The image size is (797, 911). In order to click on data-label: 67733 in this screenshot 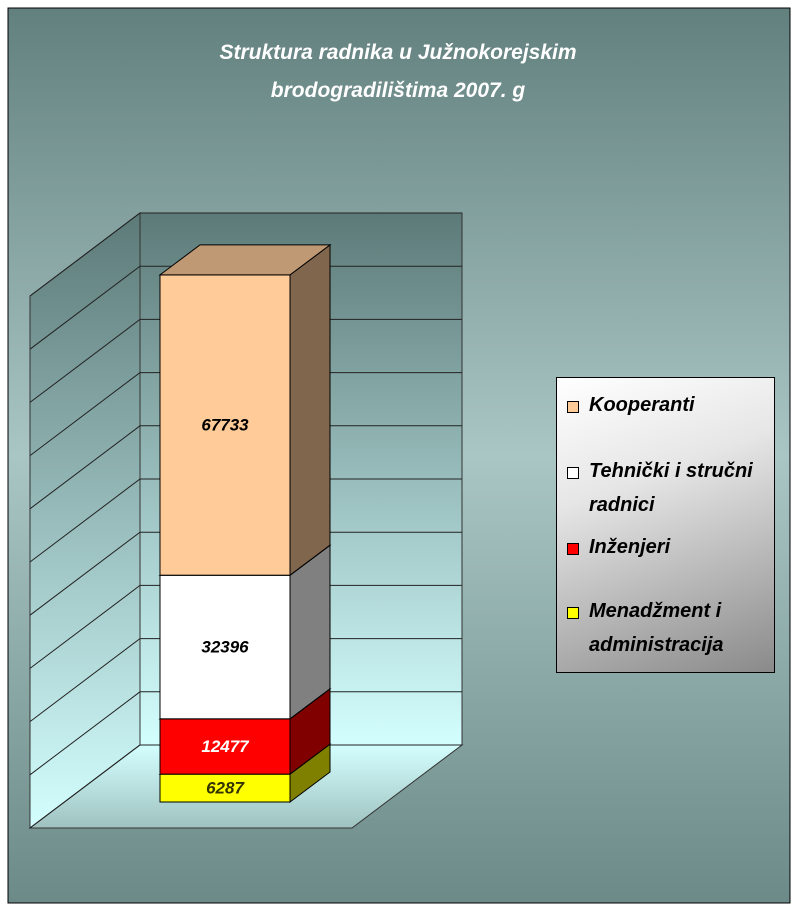, I will do `click(225, 425)`.